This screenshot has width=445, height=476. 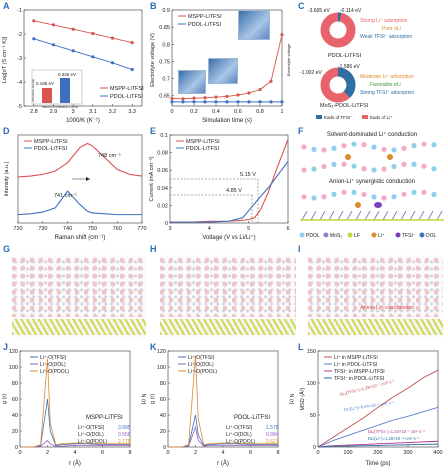 What do you see at coordinates (301, 6) in the screenshot?
I see `panel-label: C` at bounding box center [301, 6].